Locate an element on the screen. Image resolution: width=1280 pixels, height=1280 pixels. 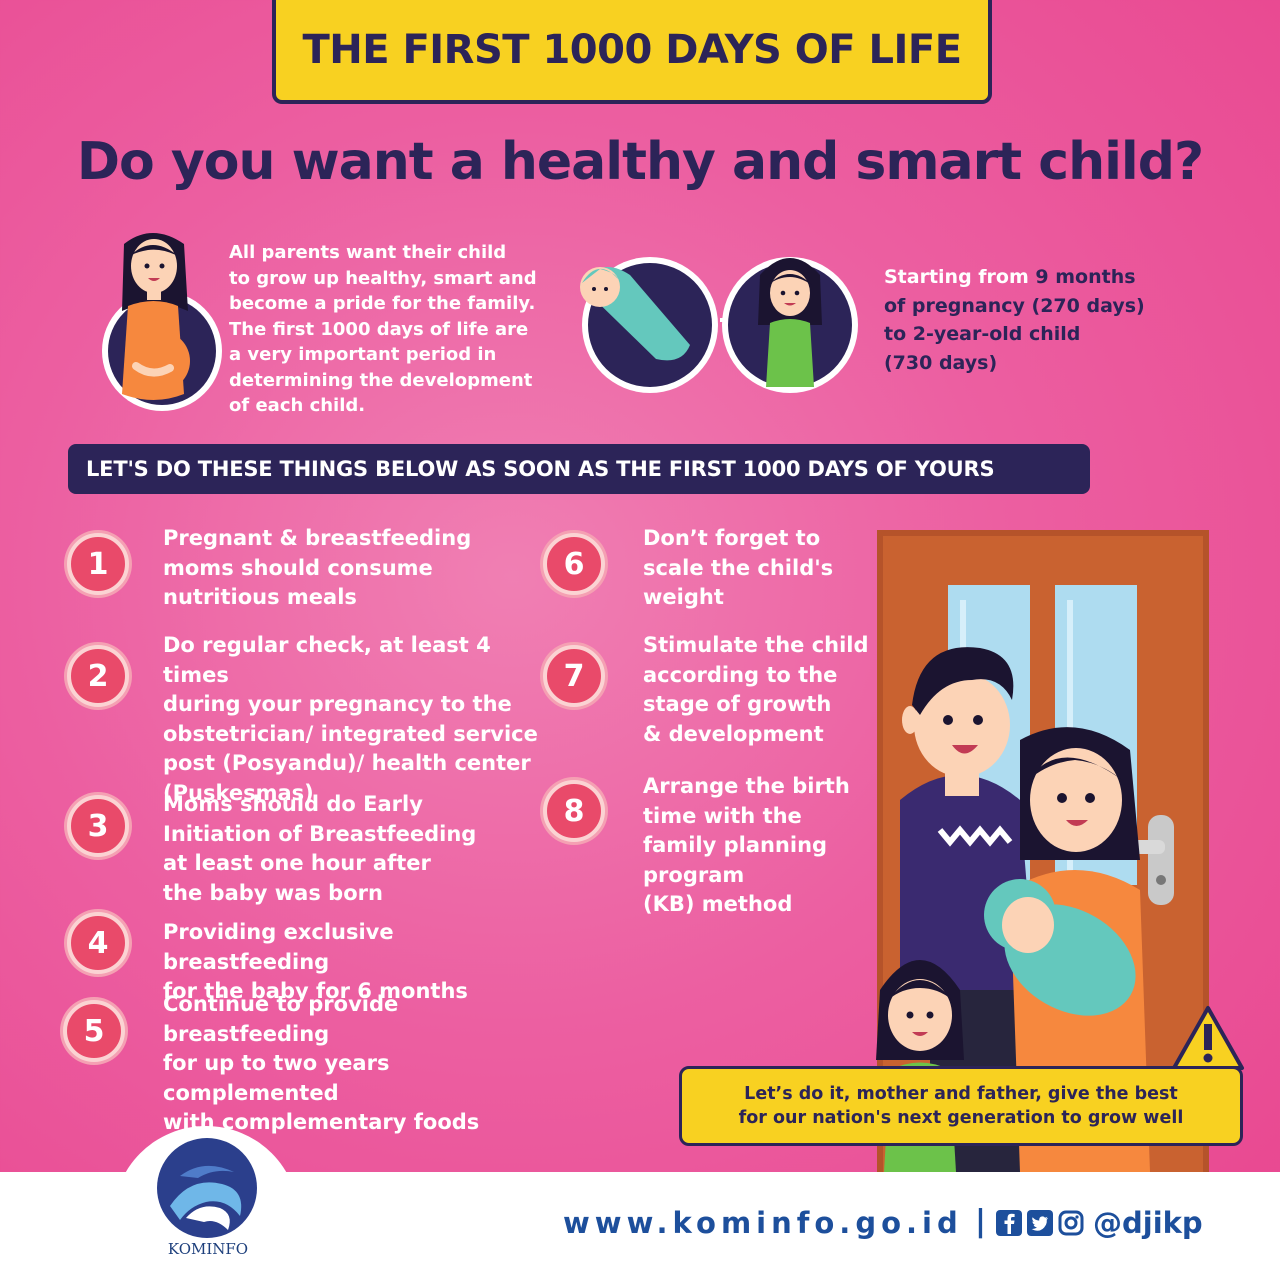
page-title: THE FIRST 1000 DAYS OF LIFE is located at coordinates (632, 50).